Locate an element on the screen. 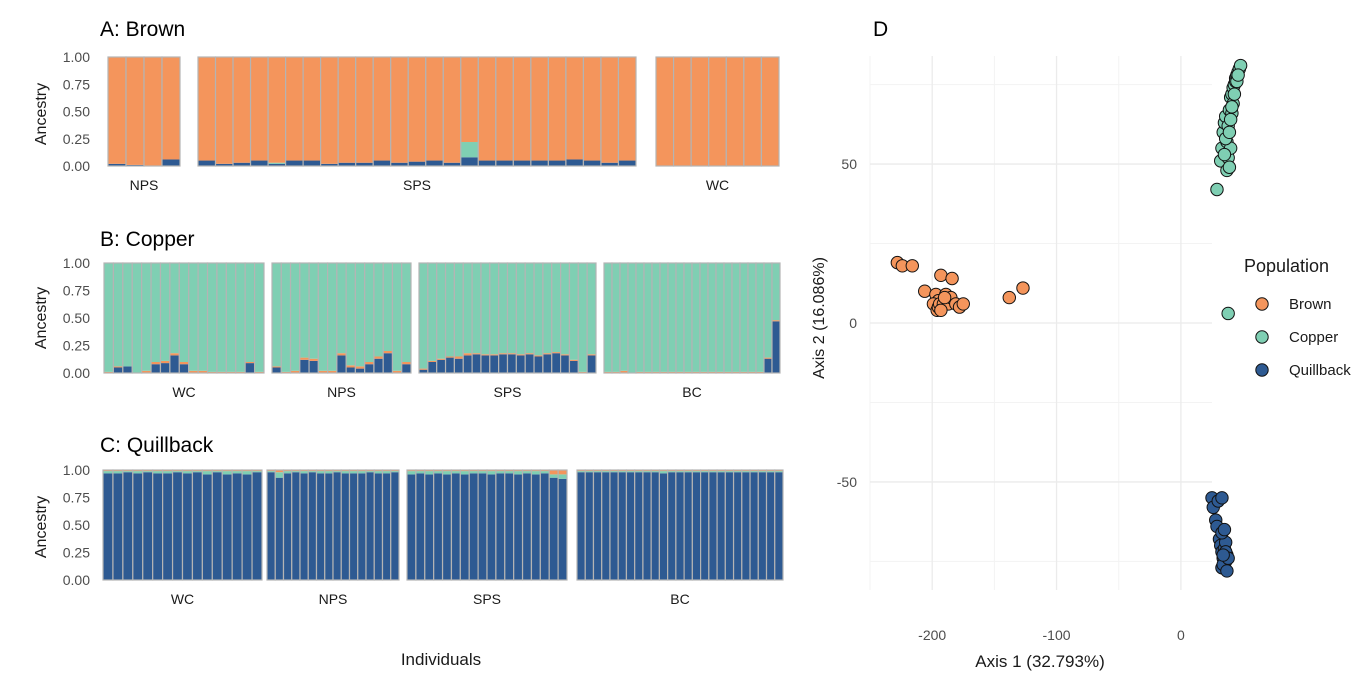 Image resolution: width=1372 pixels, height=683 pixels. panel-c-title: C: Quillback is located at coordinates (157, 445).